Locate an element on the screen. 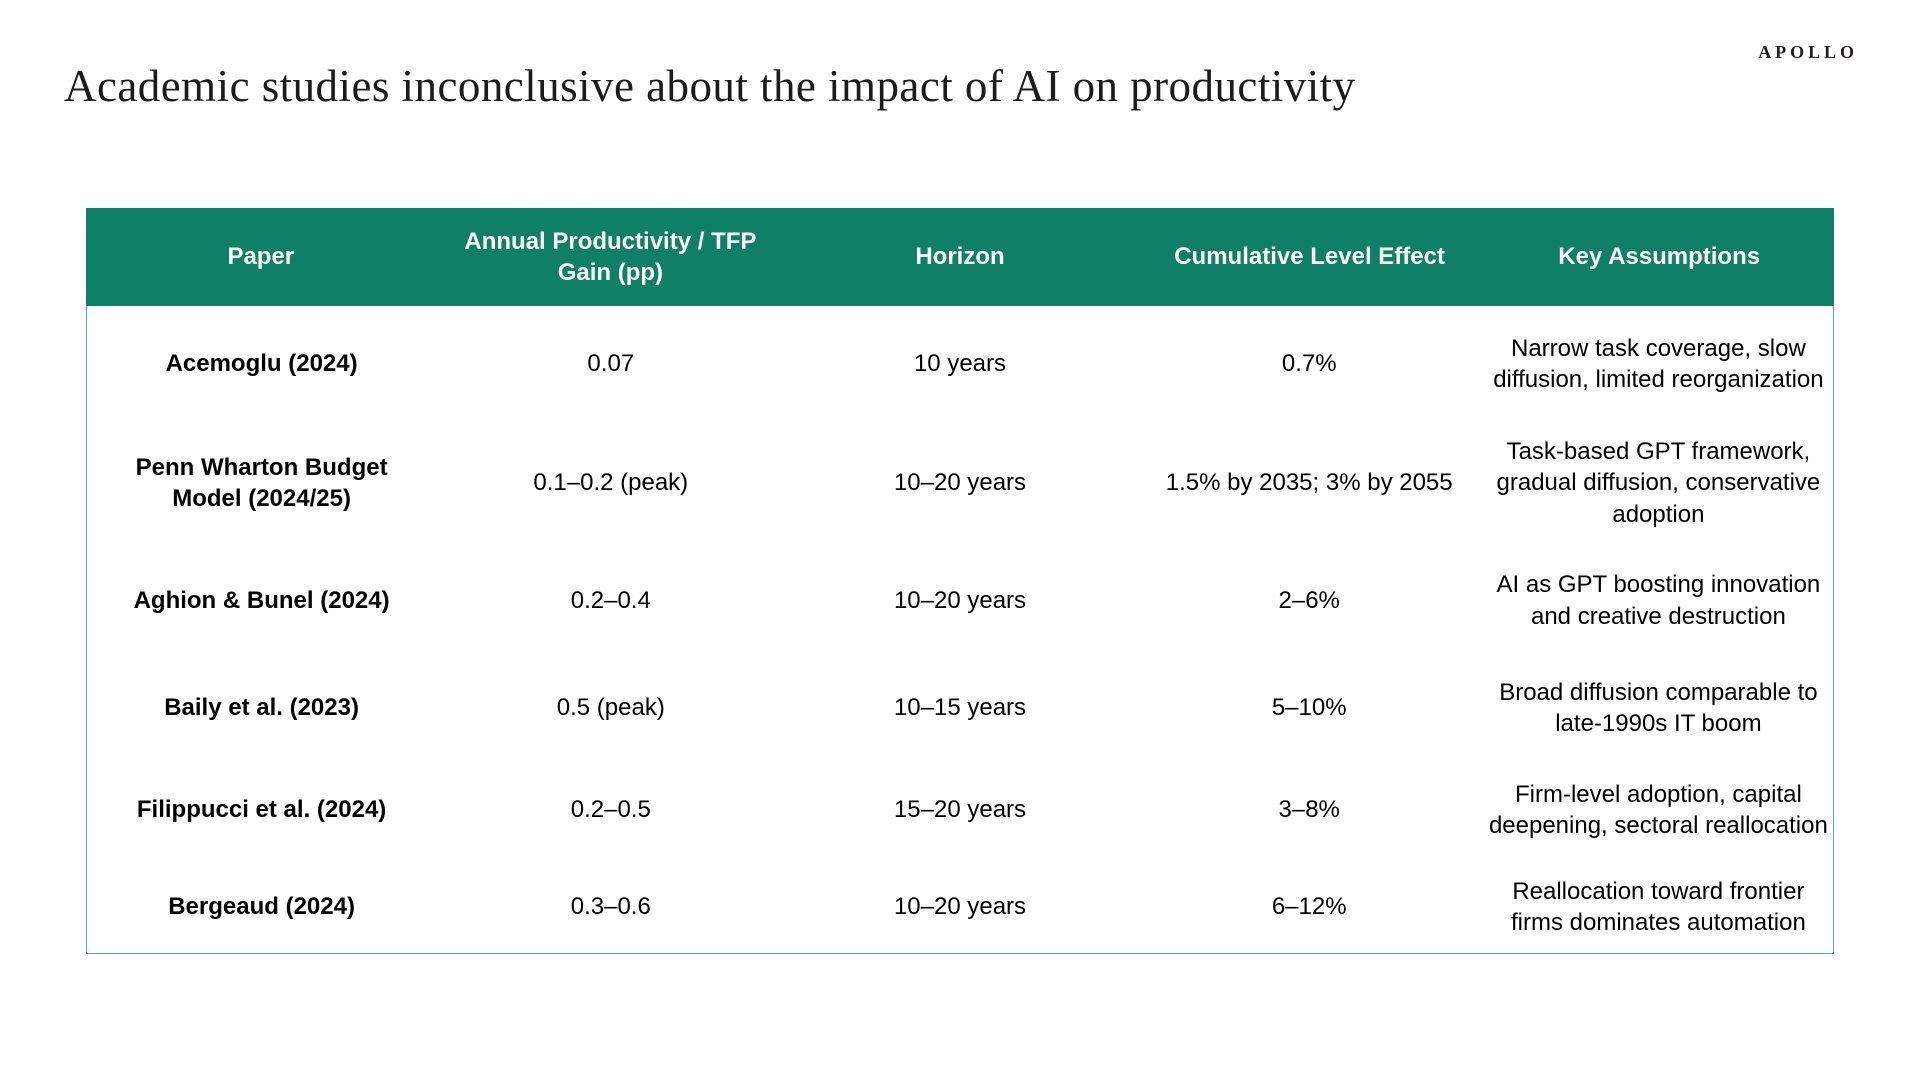 This screenshot has width=1920, height=1080. paper-cell: Filippucci et al. (2024) is located at coordinates (261, 810).